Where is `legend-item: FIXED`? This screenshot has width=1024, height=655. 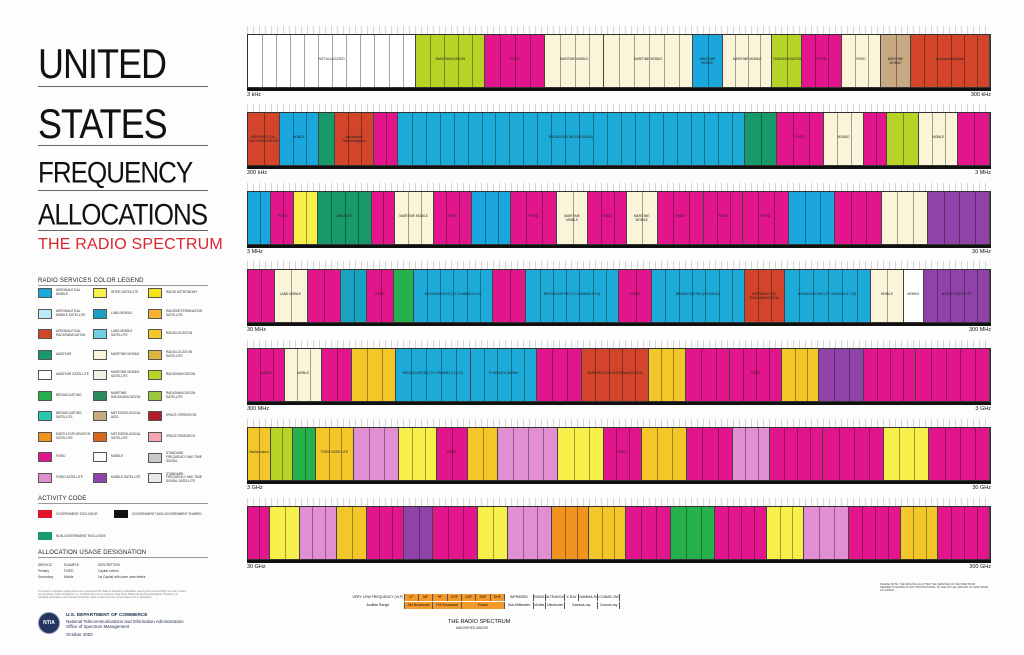 legend-item: FIXED is located at coordinates (65, 457).